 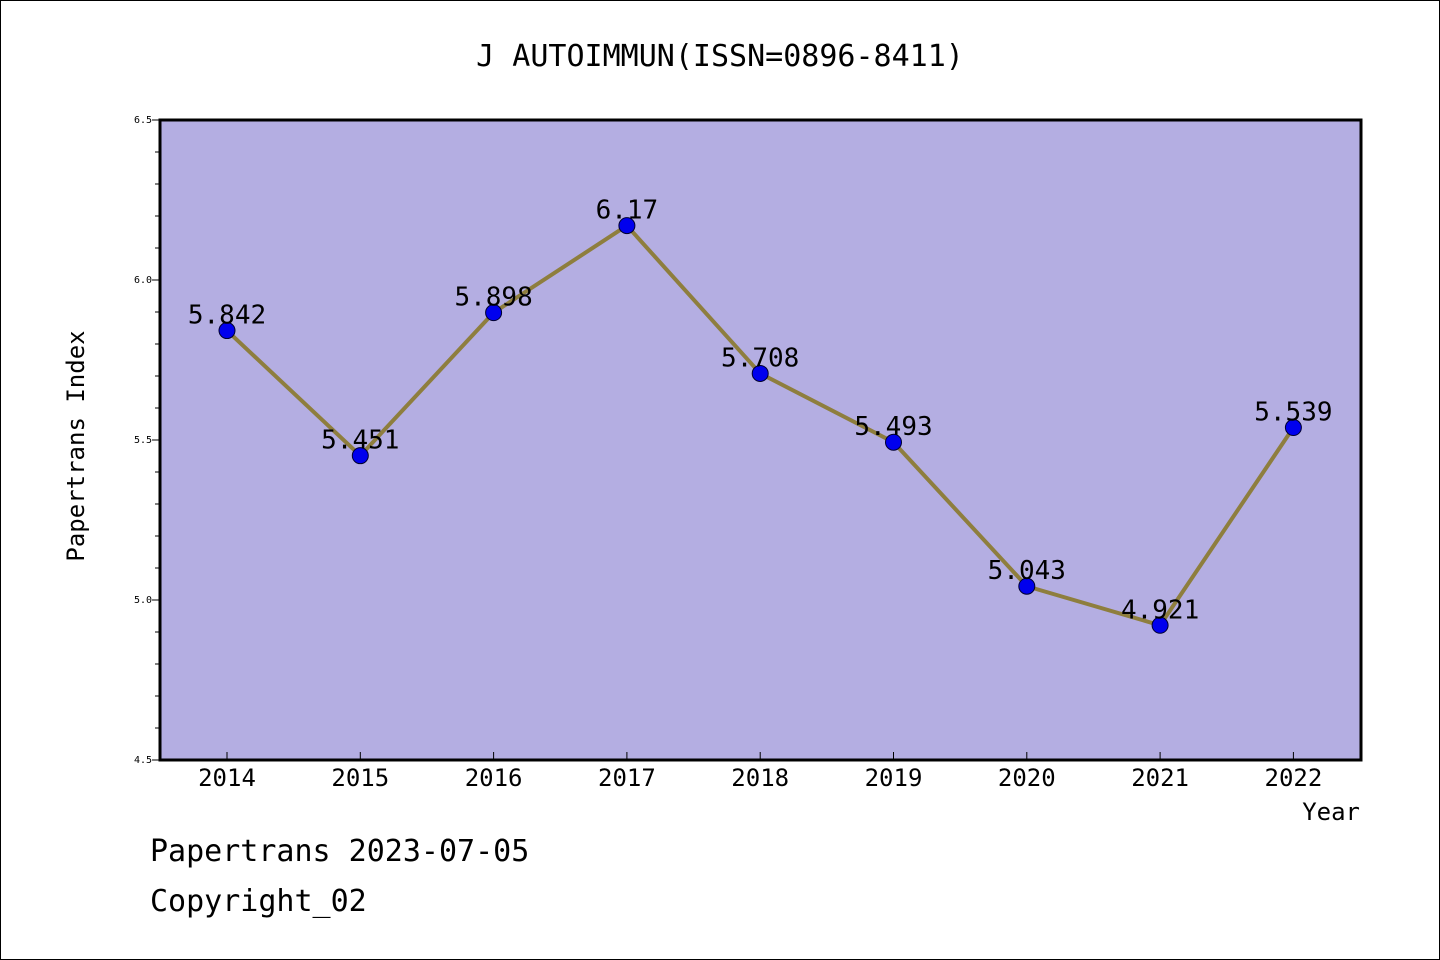 I want to click on data-label: 5.842, so click(x=227, y=316).